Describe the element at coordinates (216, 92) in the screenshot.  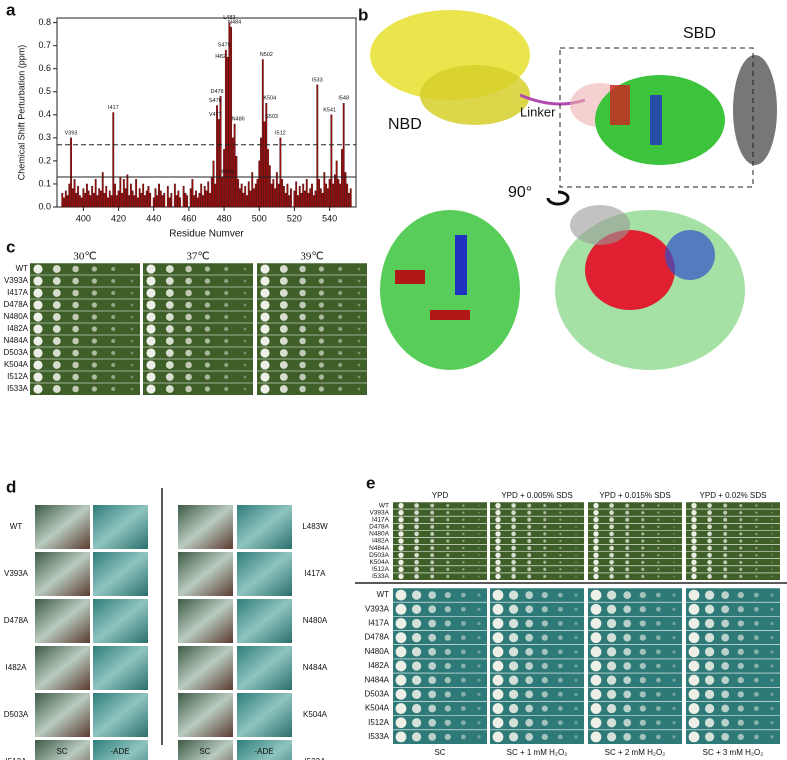
I see `annotation: D478` at that location.